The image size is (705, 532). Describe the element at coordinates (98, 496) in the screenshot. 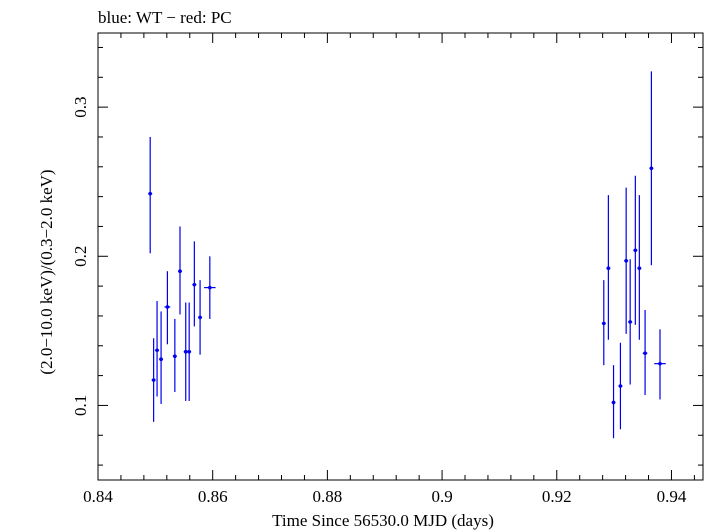

I see `x-tick-label: 0.84` at that location.